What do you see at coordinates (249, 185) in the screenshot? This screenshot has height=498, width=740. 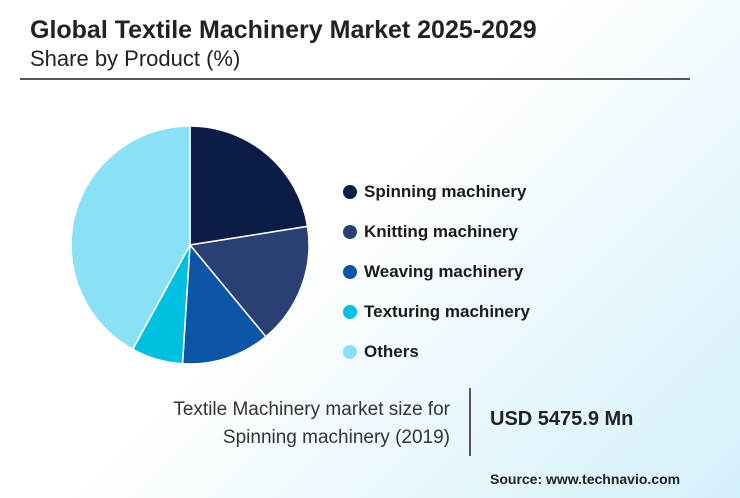 I see `pie-slice-spinning` at bounding box center [249, 185].